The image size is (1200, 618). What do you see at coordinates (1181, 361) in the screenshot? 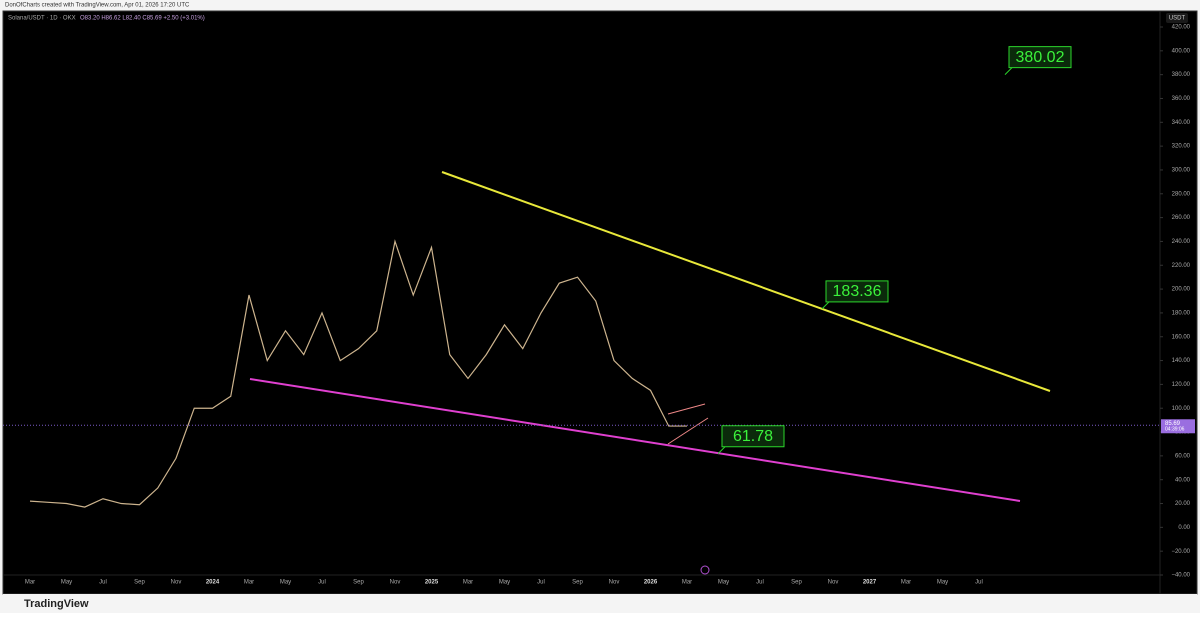
I see `y-tick-label: 140.00` at bounding box center [1181, 361].